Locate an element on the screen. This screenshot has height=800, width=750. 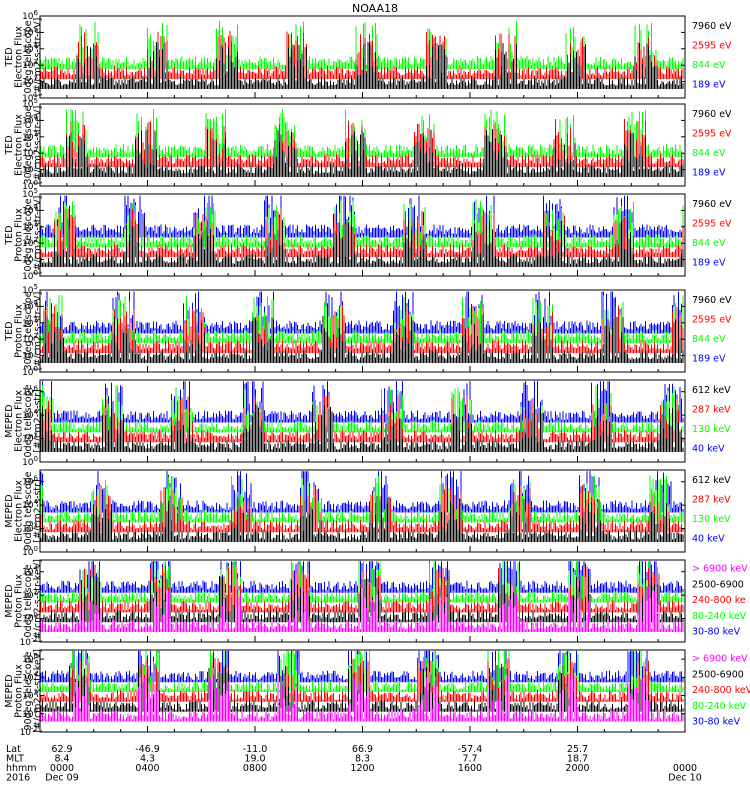
footer-mlt: 8.3 is located at coordinates (362, 759).